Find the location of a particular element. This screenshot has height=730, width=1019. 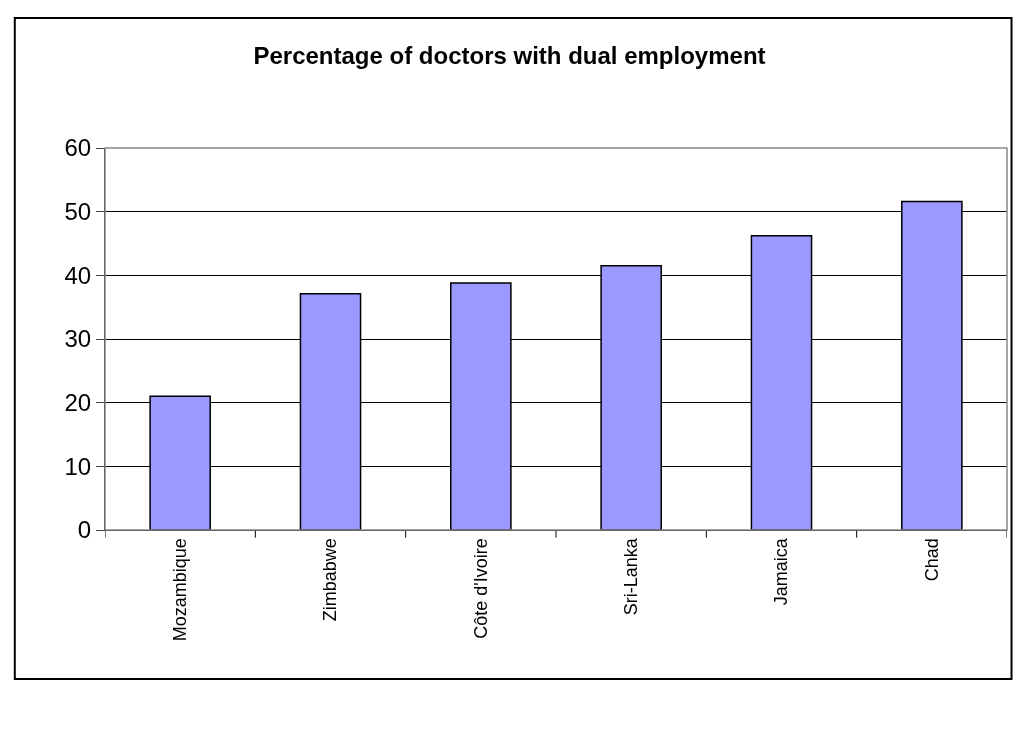

y-tick-label: 30 is located at coordinates (78, 339).